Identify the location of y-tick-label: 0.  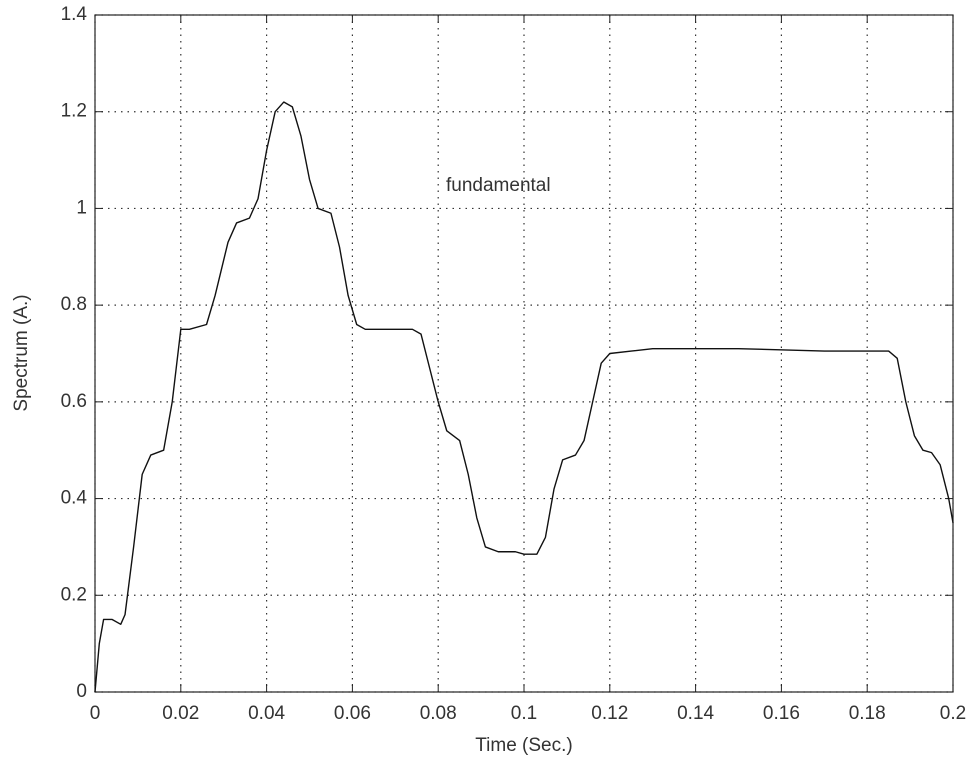
(81, 691).